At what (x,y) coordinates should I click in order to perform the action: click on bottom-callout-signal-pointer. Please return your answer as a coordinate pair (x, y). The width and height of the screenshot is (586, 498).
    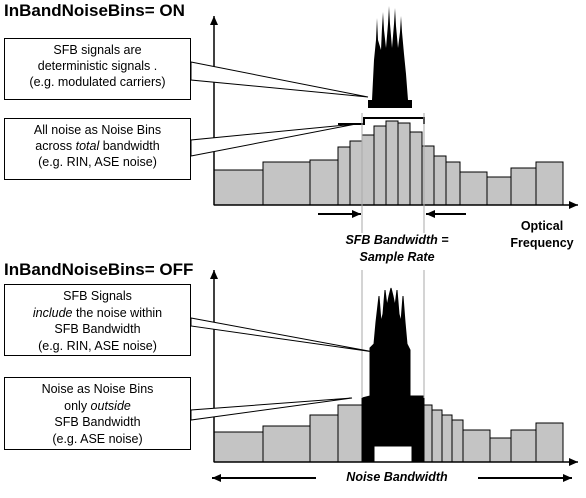
    Looking at the image, I should click on (282, 335).